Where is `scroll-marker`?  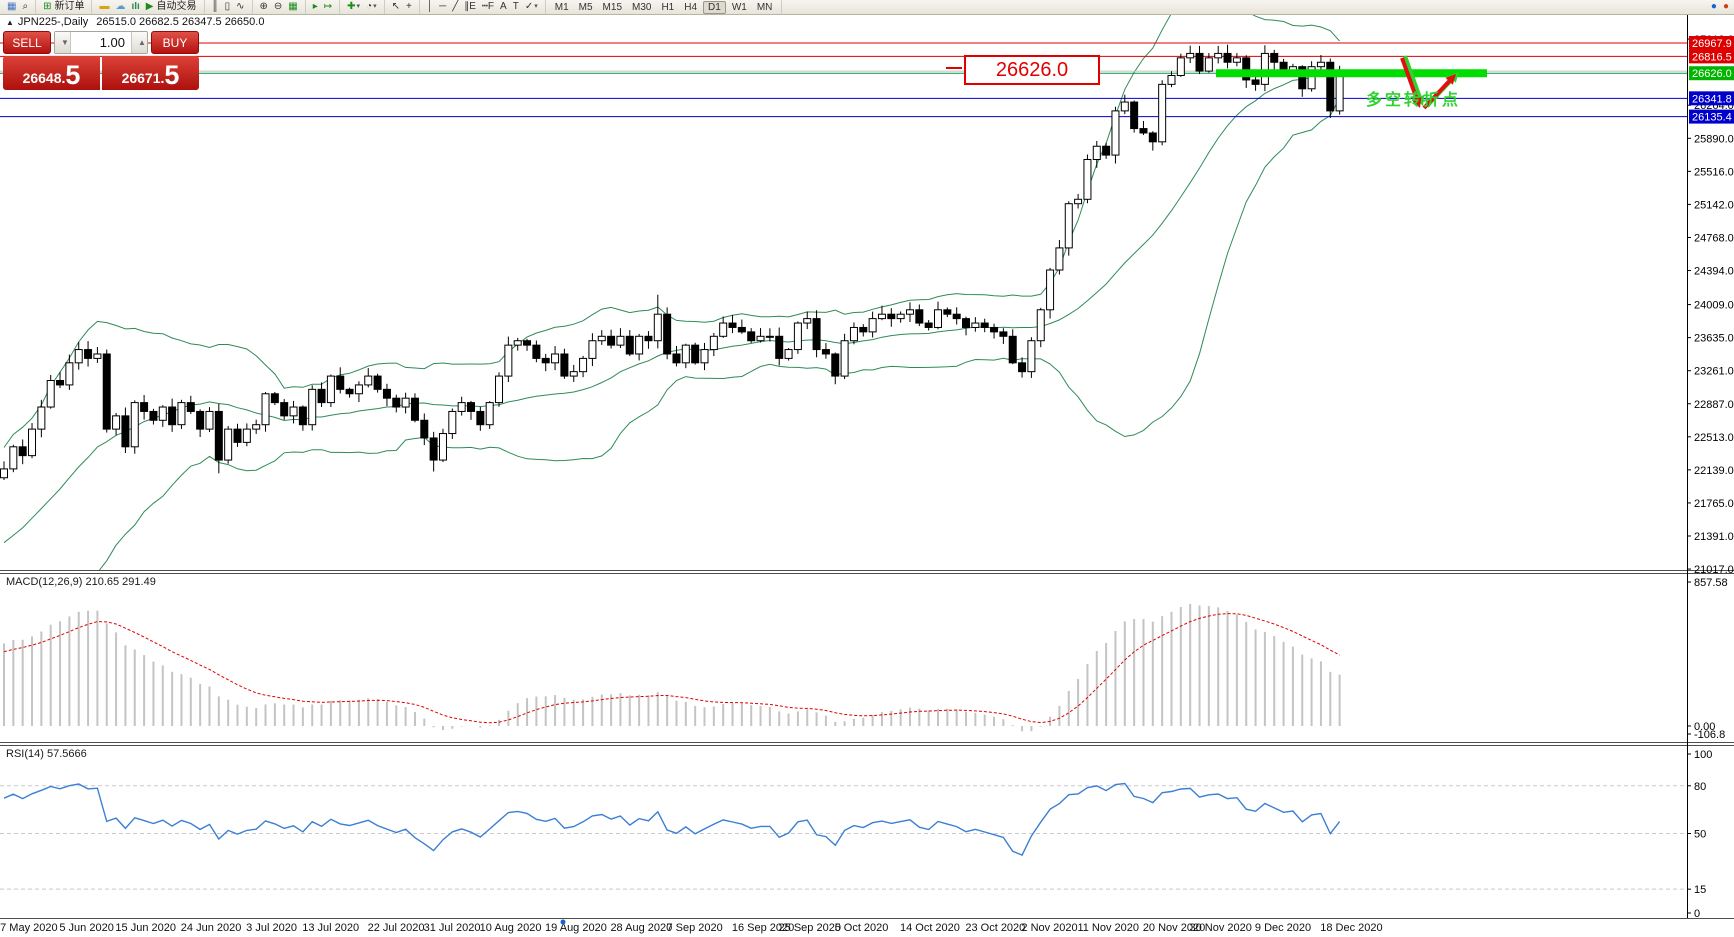 scroll-marker is located at coordinates (563, 922).